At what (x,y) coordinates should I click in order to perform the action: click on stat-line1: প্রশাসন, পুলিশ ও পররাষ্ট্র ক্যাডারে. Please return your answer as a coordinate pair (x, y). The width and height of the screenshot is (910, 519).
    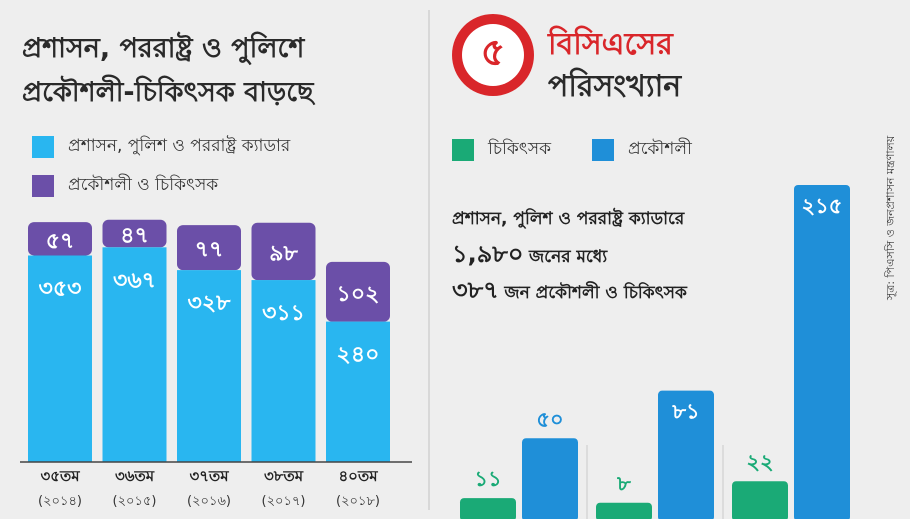
    Looking at the image, I should click on (568, 219).